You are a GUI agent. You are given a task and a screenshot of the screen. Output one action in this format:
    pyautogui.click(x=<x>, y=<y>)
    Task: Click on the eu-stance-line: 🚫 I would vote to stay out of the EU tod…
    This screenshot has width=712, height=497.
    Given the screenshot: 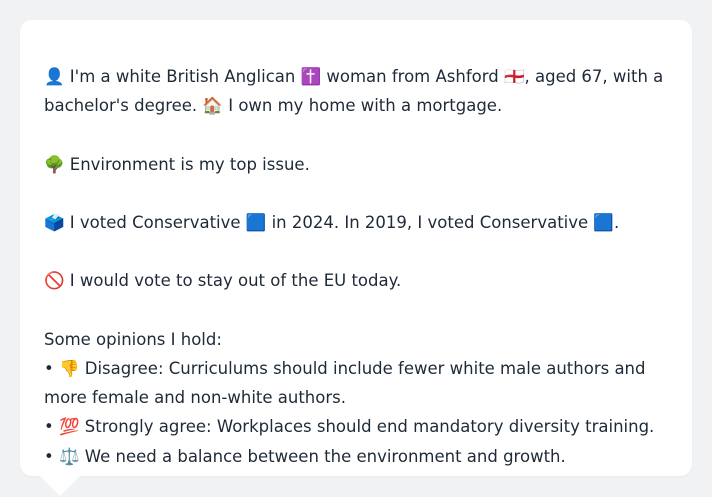 What is the action you would take?
    pyautogui.click(x=223, y=281)
    